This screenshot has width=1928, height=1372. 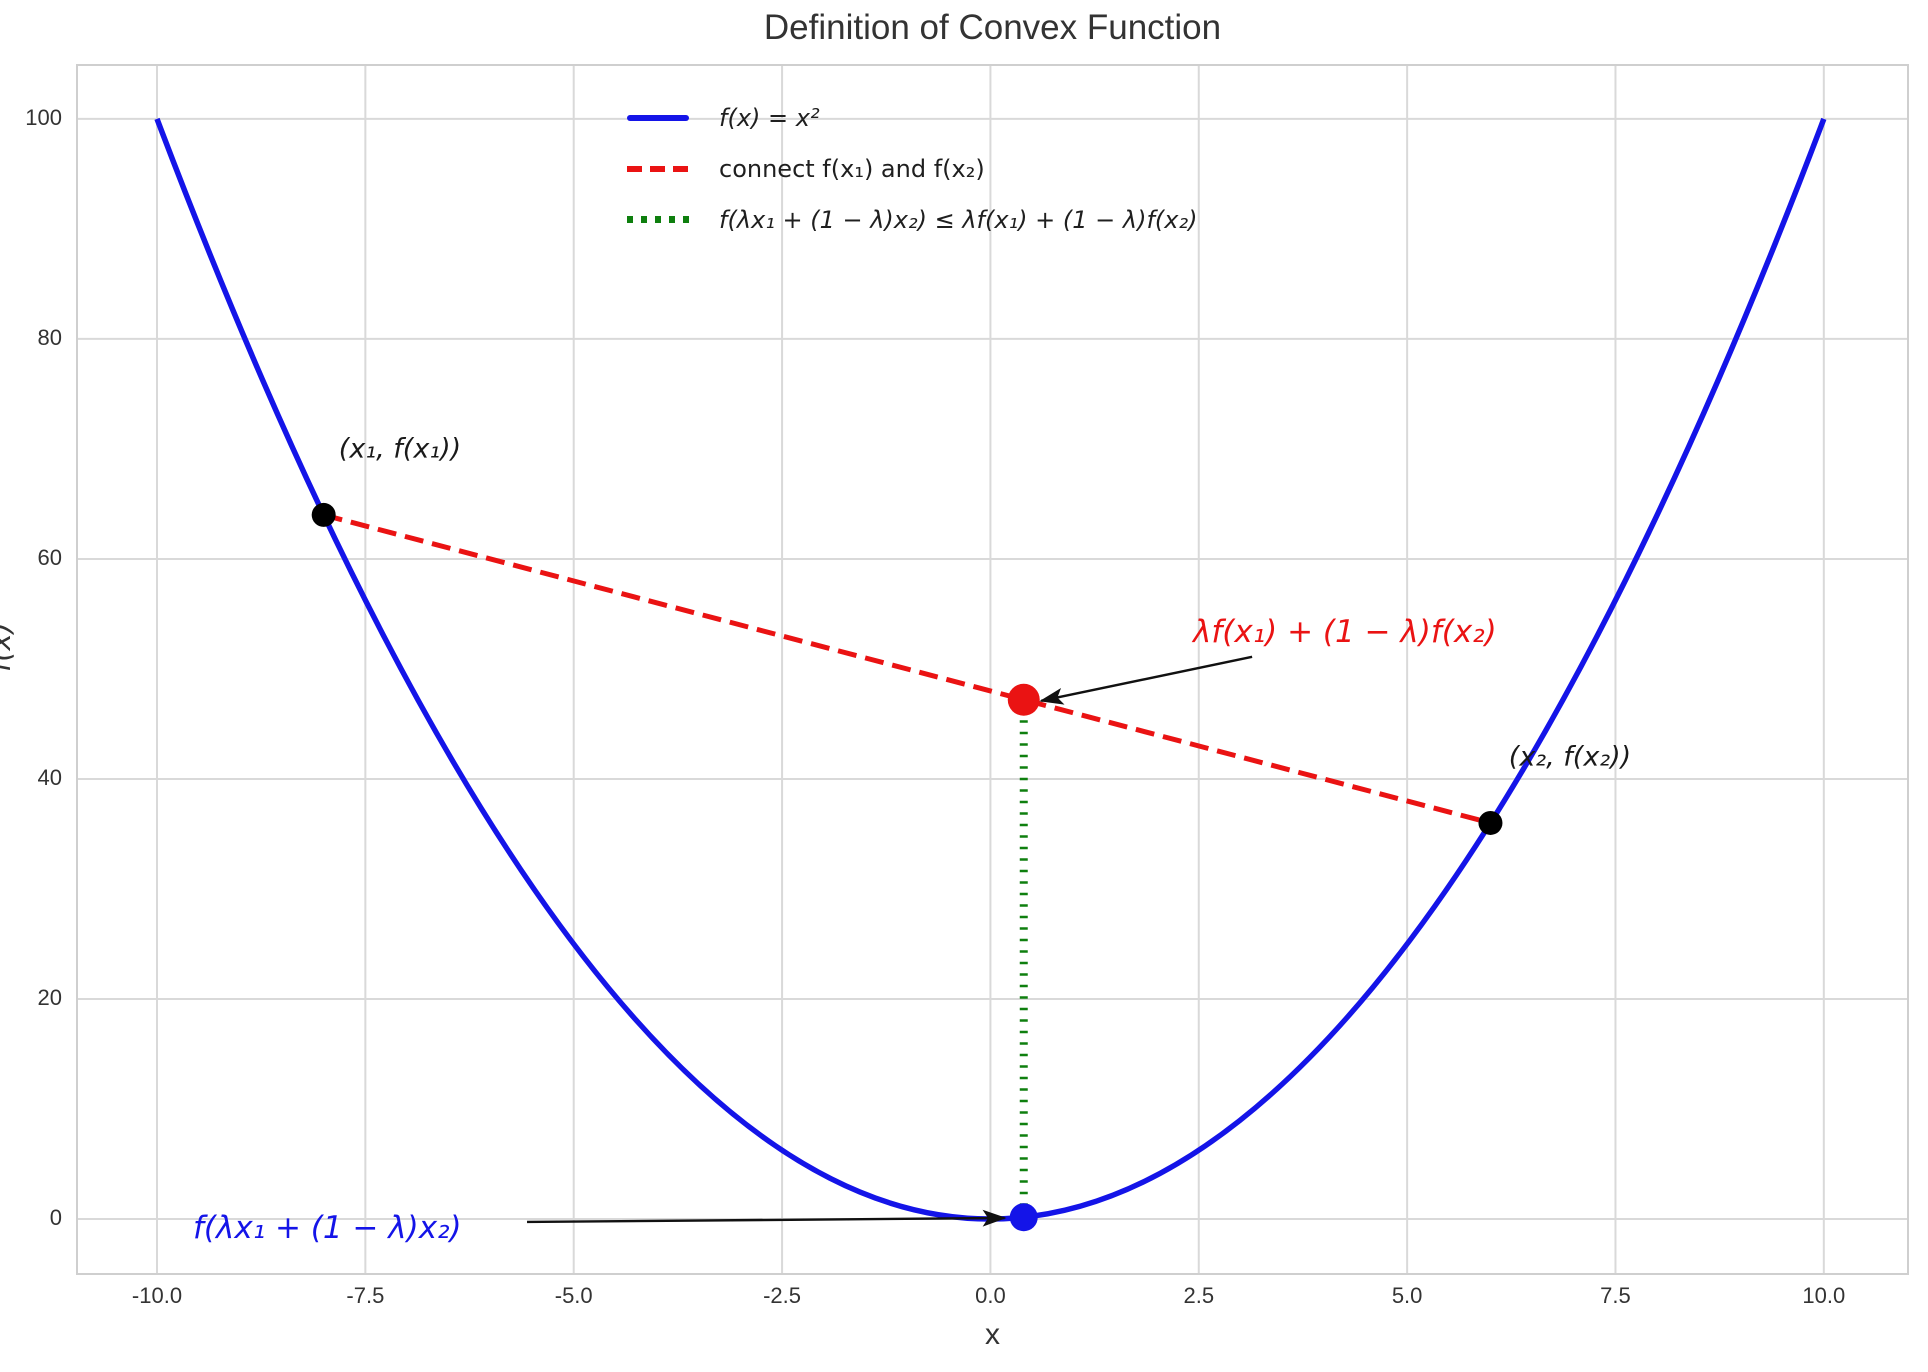 I want to click on point-label-x1: (x₁, f(x₁)), so click(x=400, y=449).